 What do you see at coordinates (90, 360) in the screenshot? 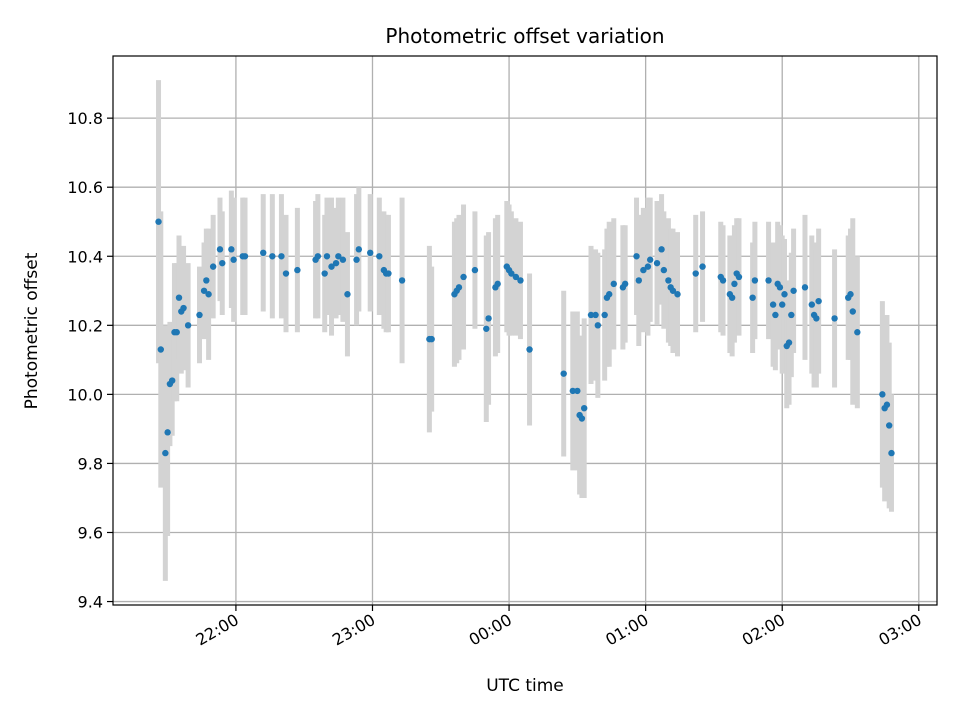
I see `y-axis: 9.4 9.6 9.8 10.0 10.2 10.4 10.6 10.8` at bounding box center [90, 360].